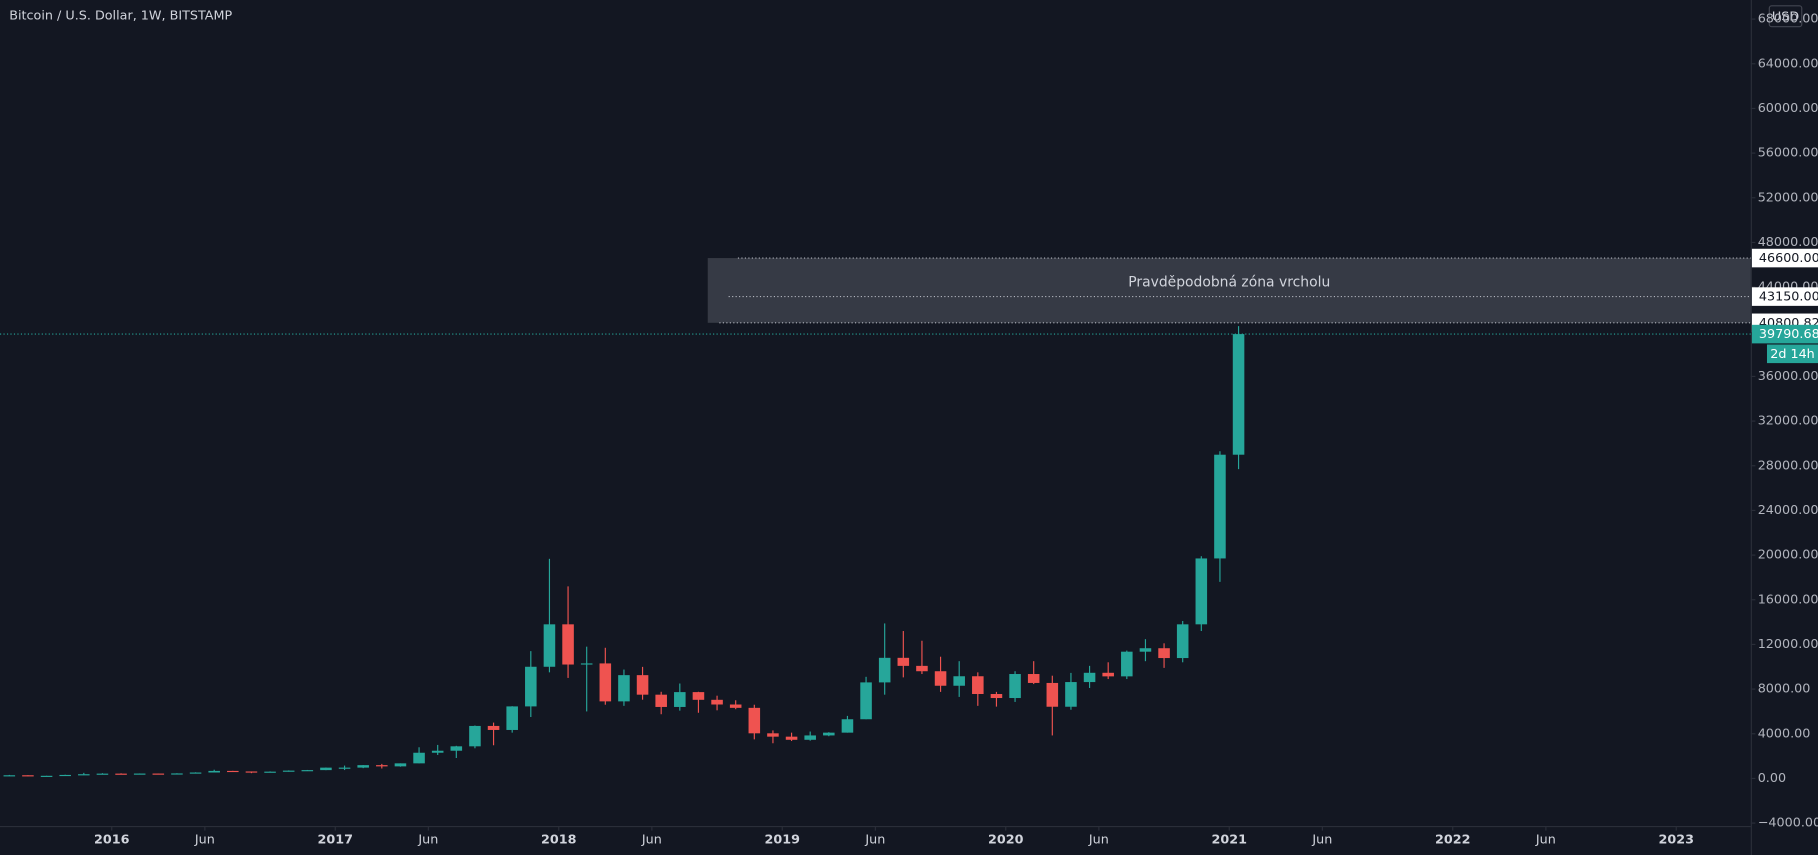  Describe the element at coordinates (1788, 823) in the screenshot. I see `y-tick-label: −4000.00` at that location.